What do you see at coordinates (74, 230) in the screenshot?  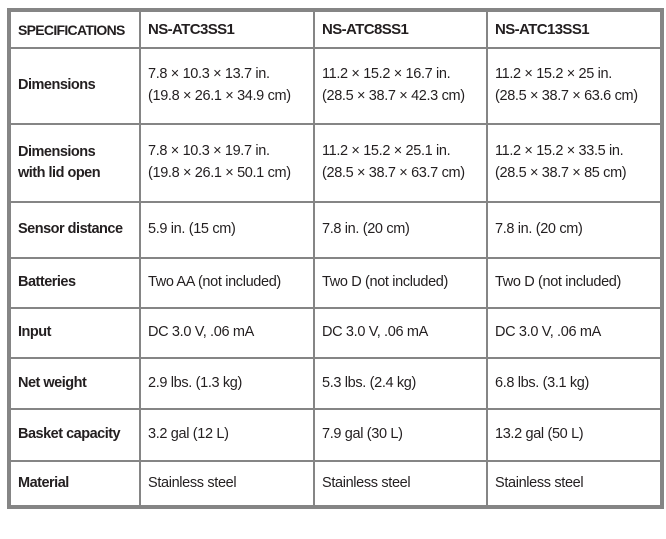 I see `row-label-sensor-distance: Sensor distance` at bounding box center [74, 230].